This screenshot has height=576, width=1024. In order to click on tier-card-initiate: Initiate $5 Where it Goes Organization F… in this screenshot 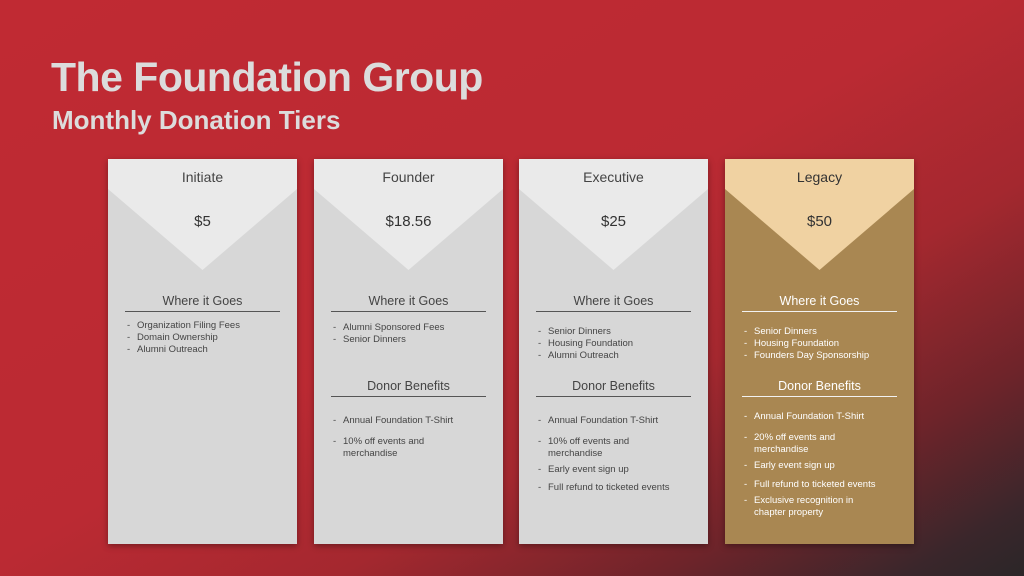, I will do `click(202, 351)`.